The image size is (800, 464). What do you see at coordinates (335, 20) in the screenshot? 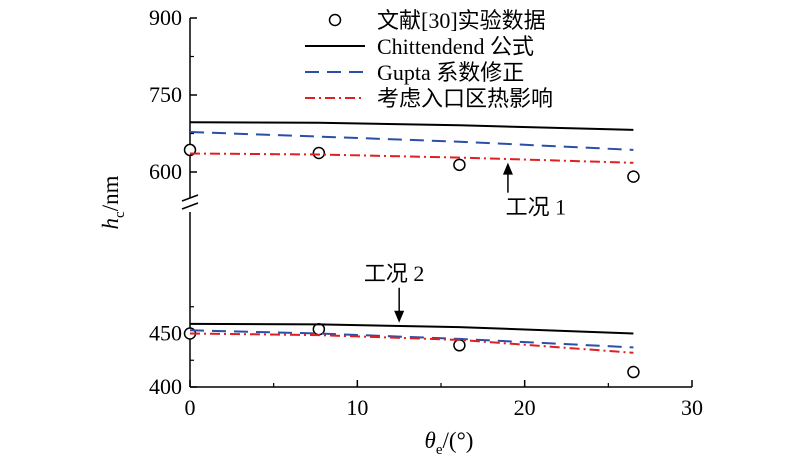
I see `legend-marker` at bounding box center [335, 20].